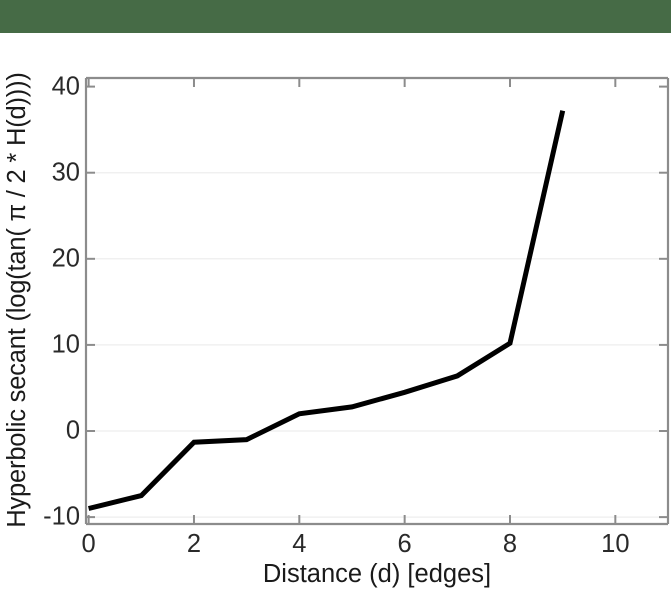  What do you see at coordinates (65, 172) in the screenshot?
I see `y-tick-label: 30` at bounding box center [65, 172].